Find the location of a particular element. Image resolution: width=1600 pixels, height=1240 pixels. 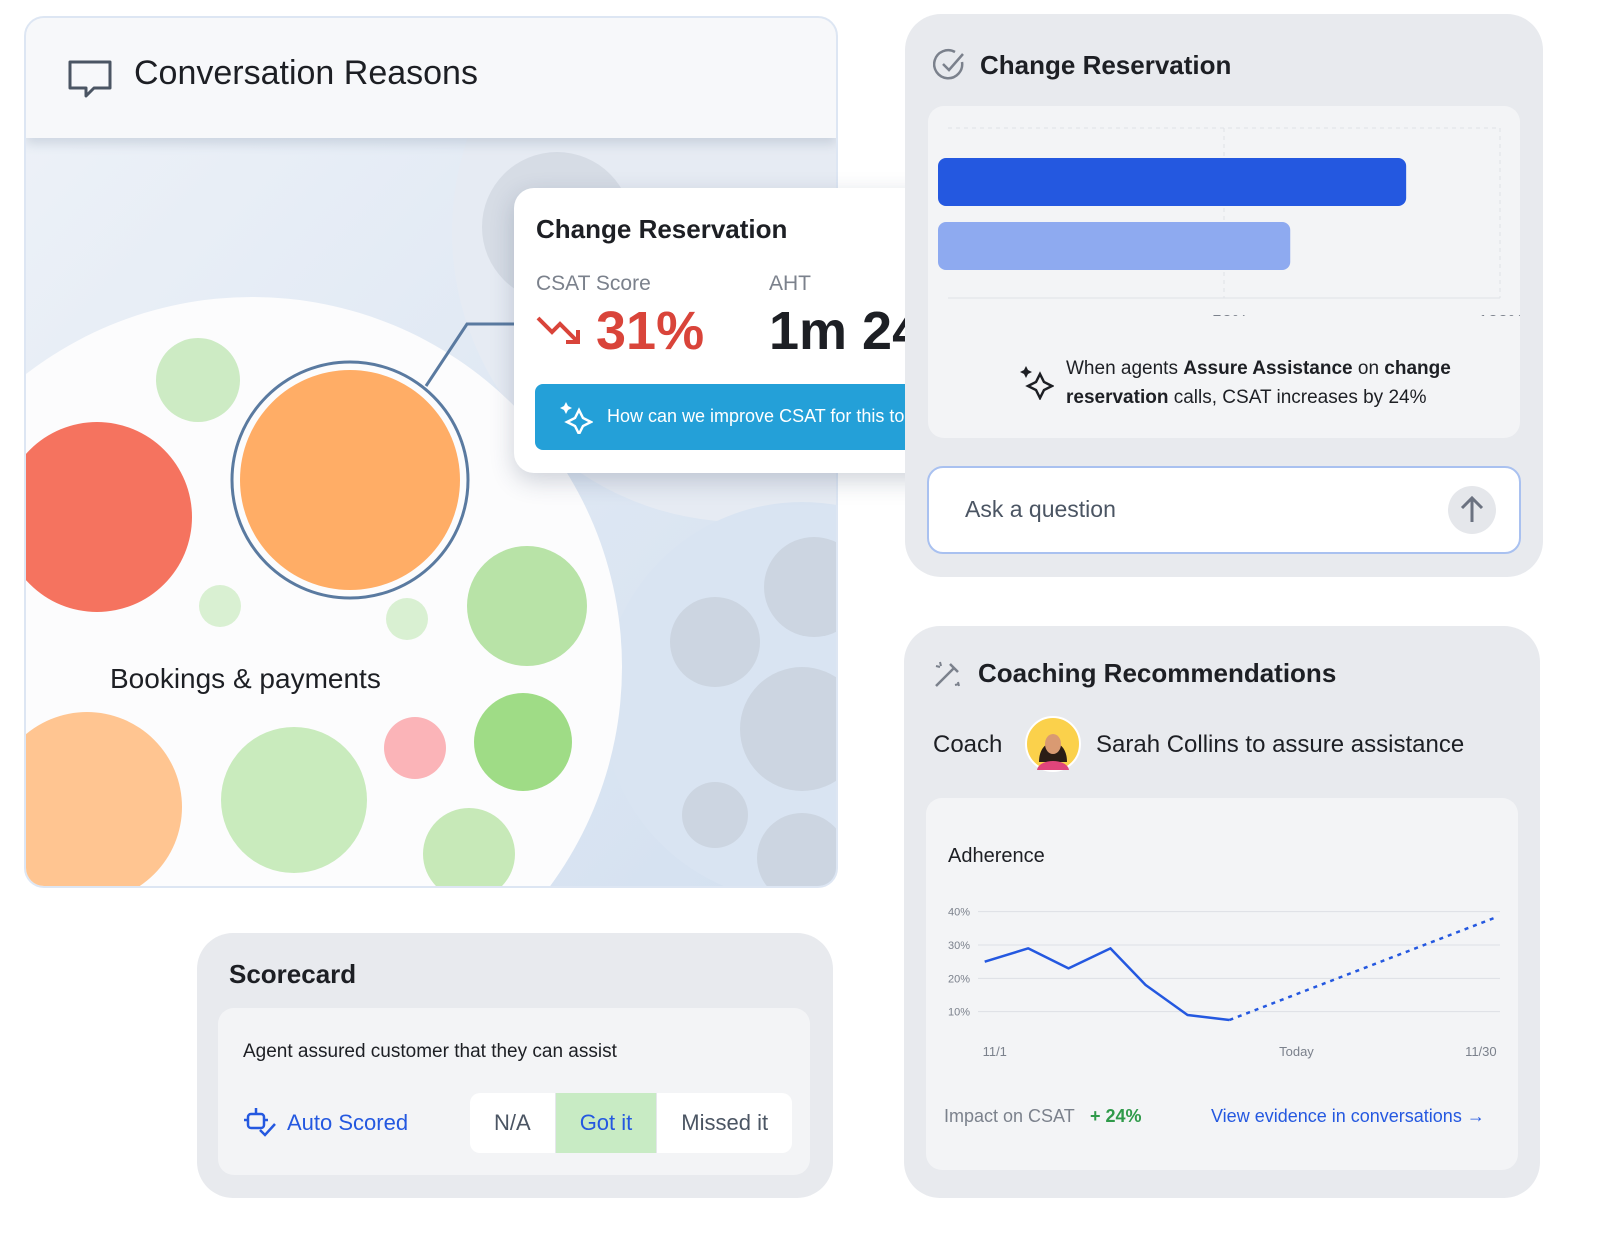

coach-text: Sarah Collins to assure assistance is located at coordinates (1280, 744).